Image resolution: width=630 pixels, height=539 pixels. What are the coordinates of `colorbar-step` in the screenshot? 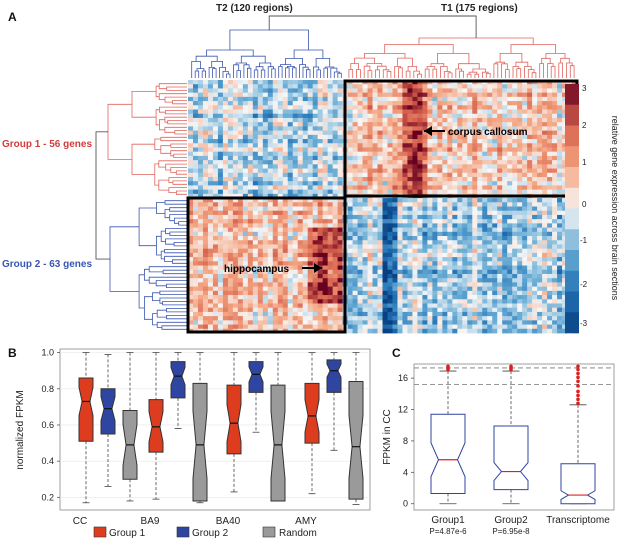 It's located at (572, 136).